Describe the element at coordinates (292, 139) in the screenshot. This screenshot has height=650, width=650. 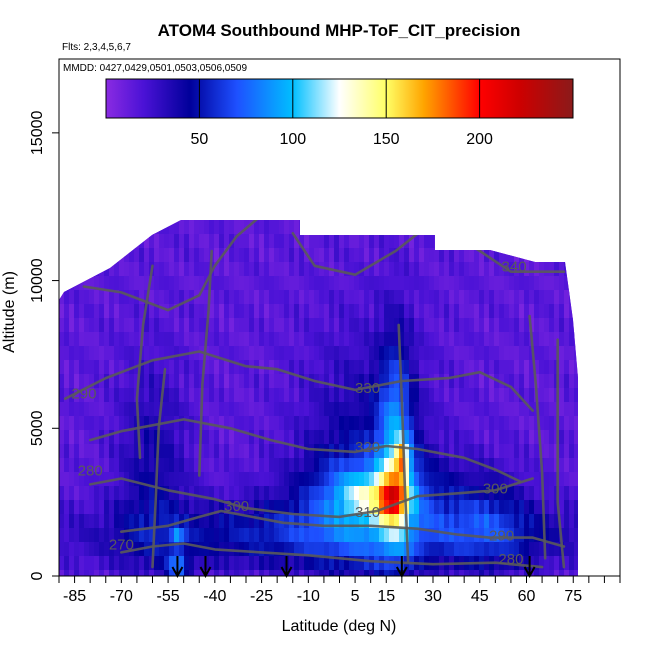
I see `colorbar-tick-label: 100` at that location.